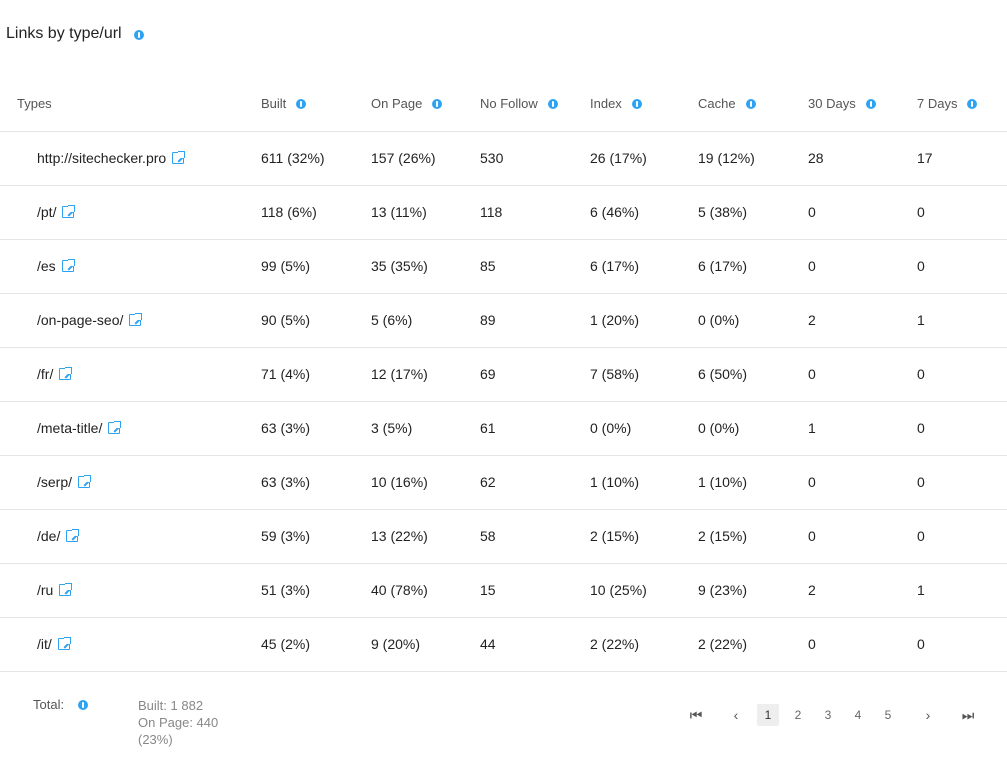 This screenshot has height=758, width=1007. Describe the element at coordinates (130, 482) in the screenshot. I see `url-cell: /serp/` at that location.